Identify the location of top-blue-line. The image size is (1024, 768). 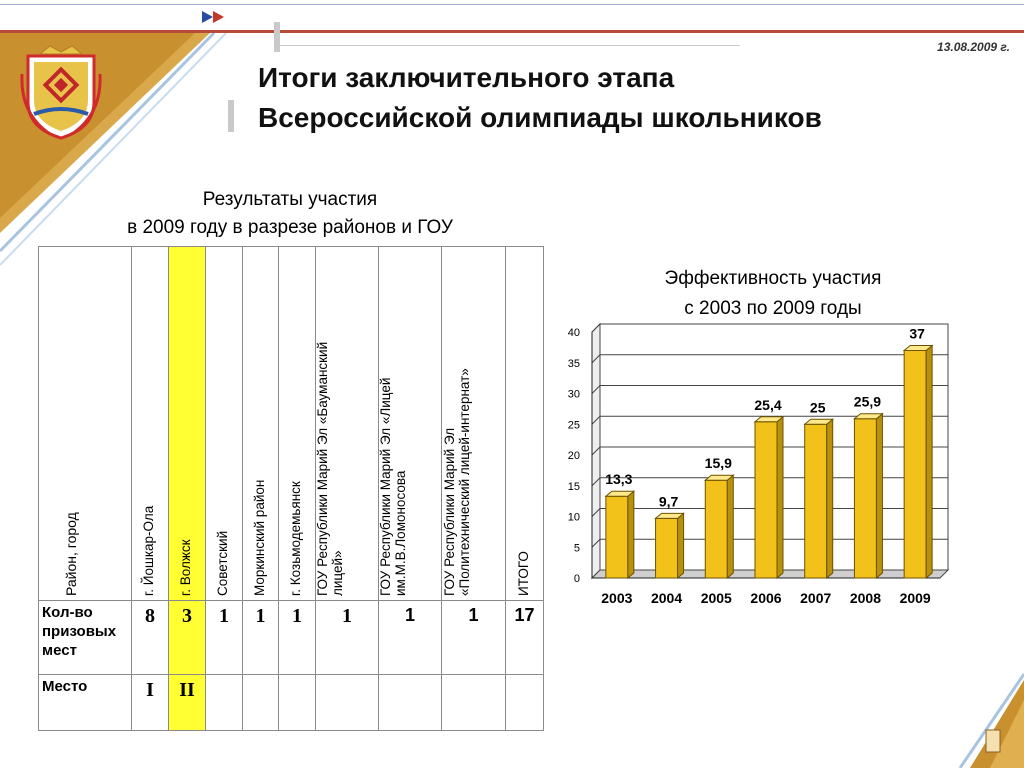
(512, 4).